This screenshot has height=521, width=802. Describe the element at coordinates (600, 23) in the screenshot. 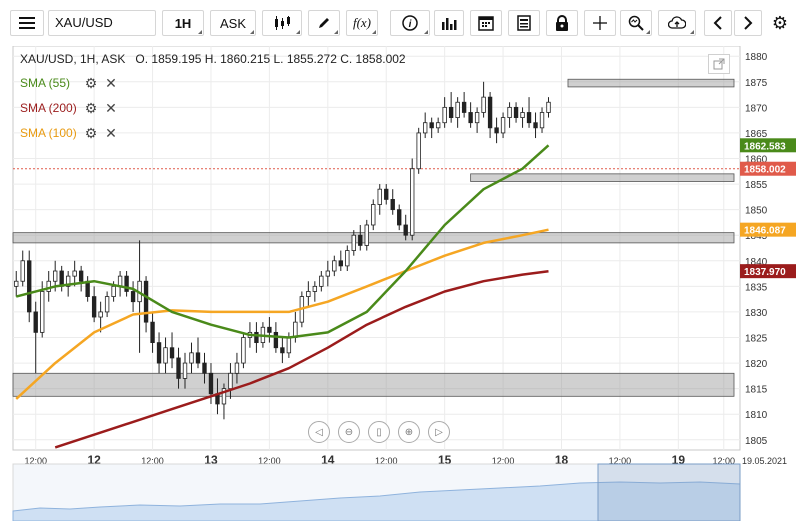

I see `crosshair-button` at that location.